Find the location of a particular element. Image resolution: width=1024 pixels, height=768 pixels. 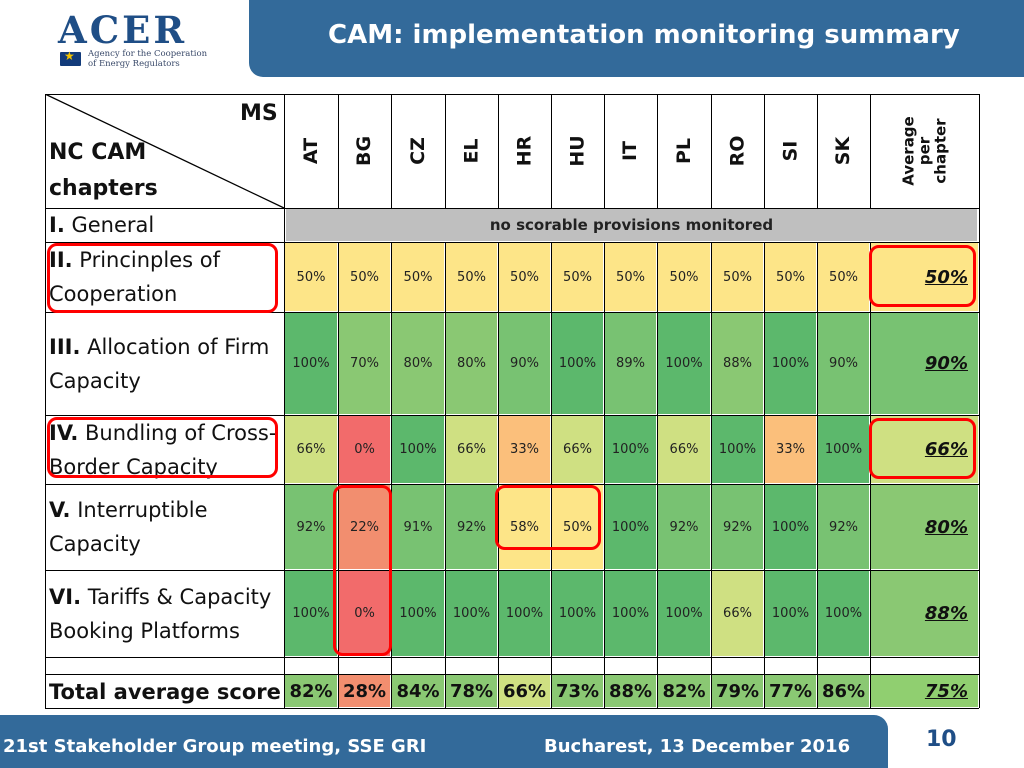

row-numeral: I. is located at coordinates (57, 225).